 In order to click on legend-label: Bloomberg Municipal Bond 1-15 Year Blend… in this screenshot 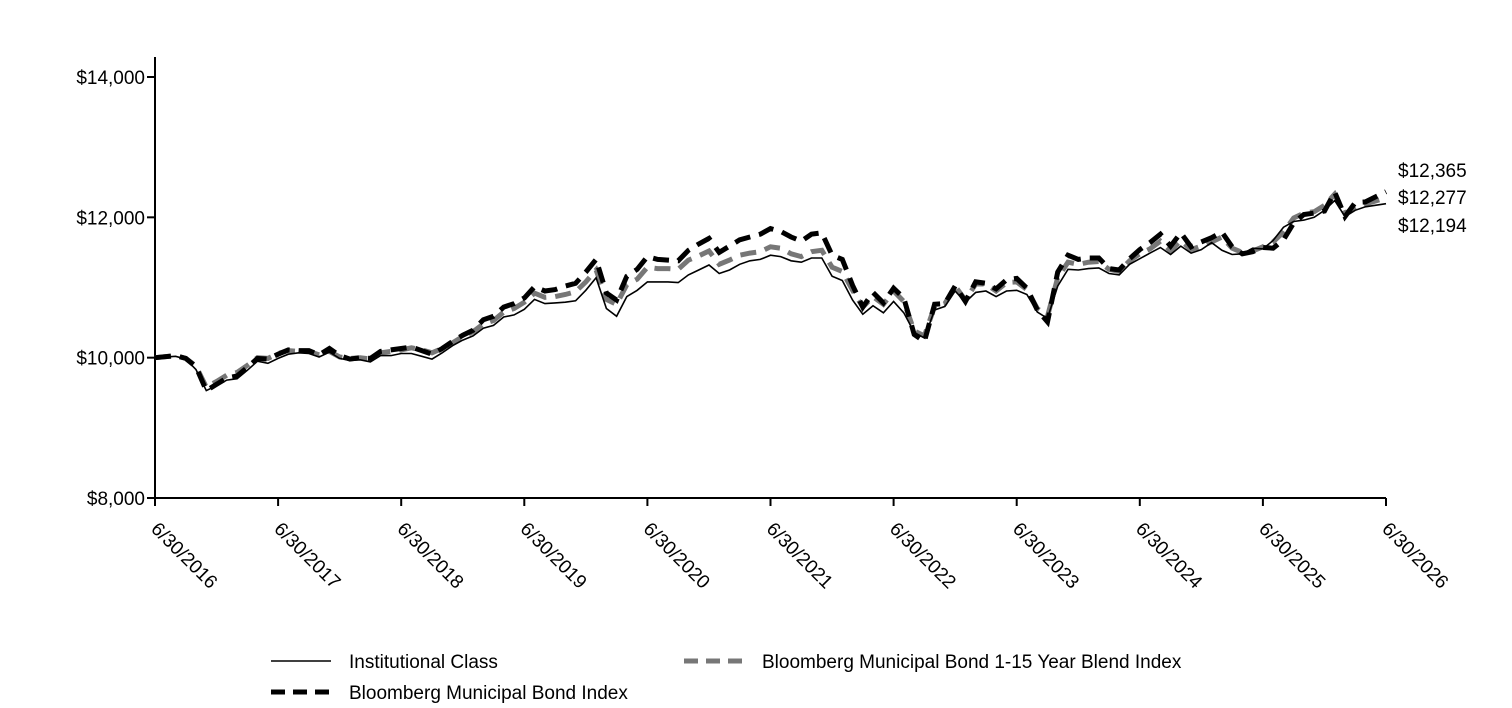, I will do `click(972, 662)`.